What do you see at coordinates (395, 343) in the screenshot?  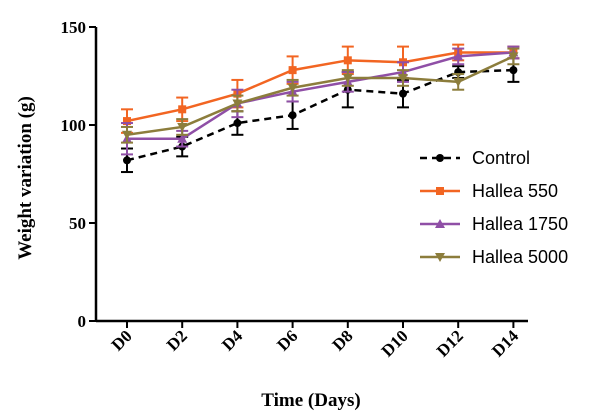 I see `x-tick-label: D10` at bounding box center [395, 343].